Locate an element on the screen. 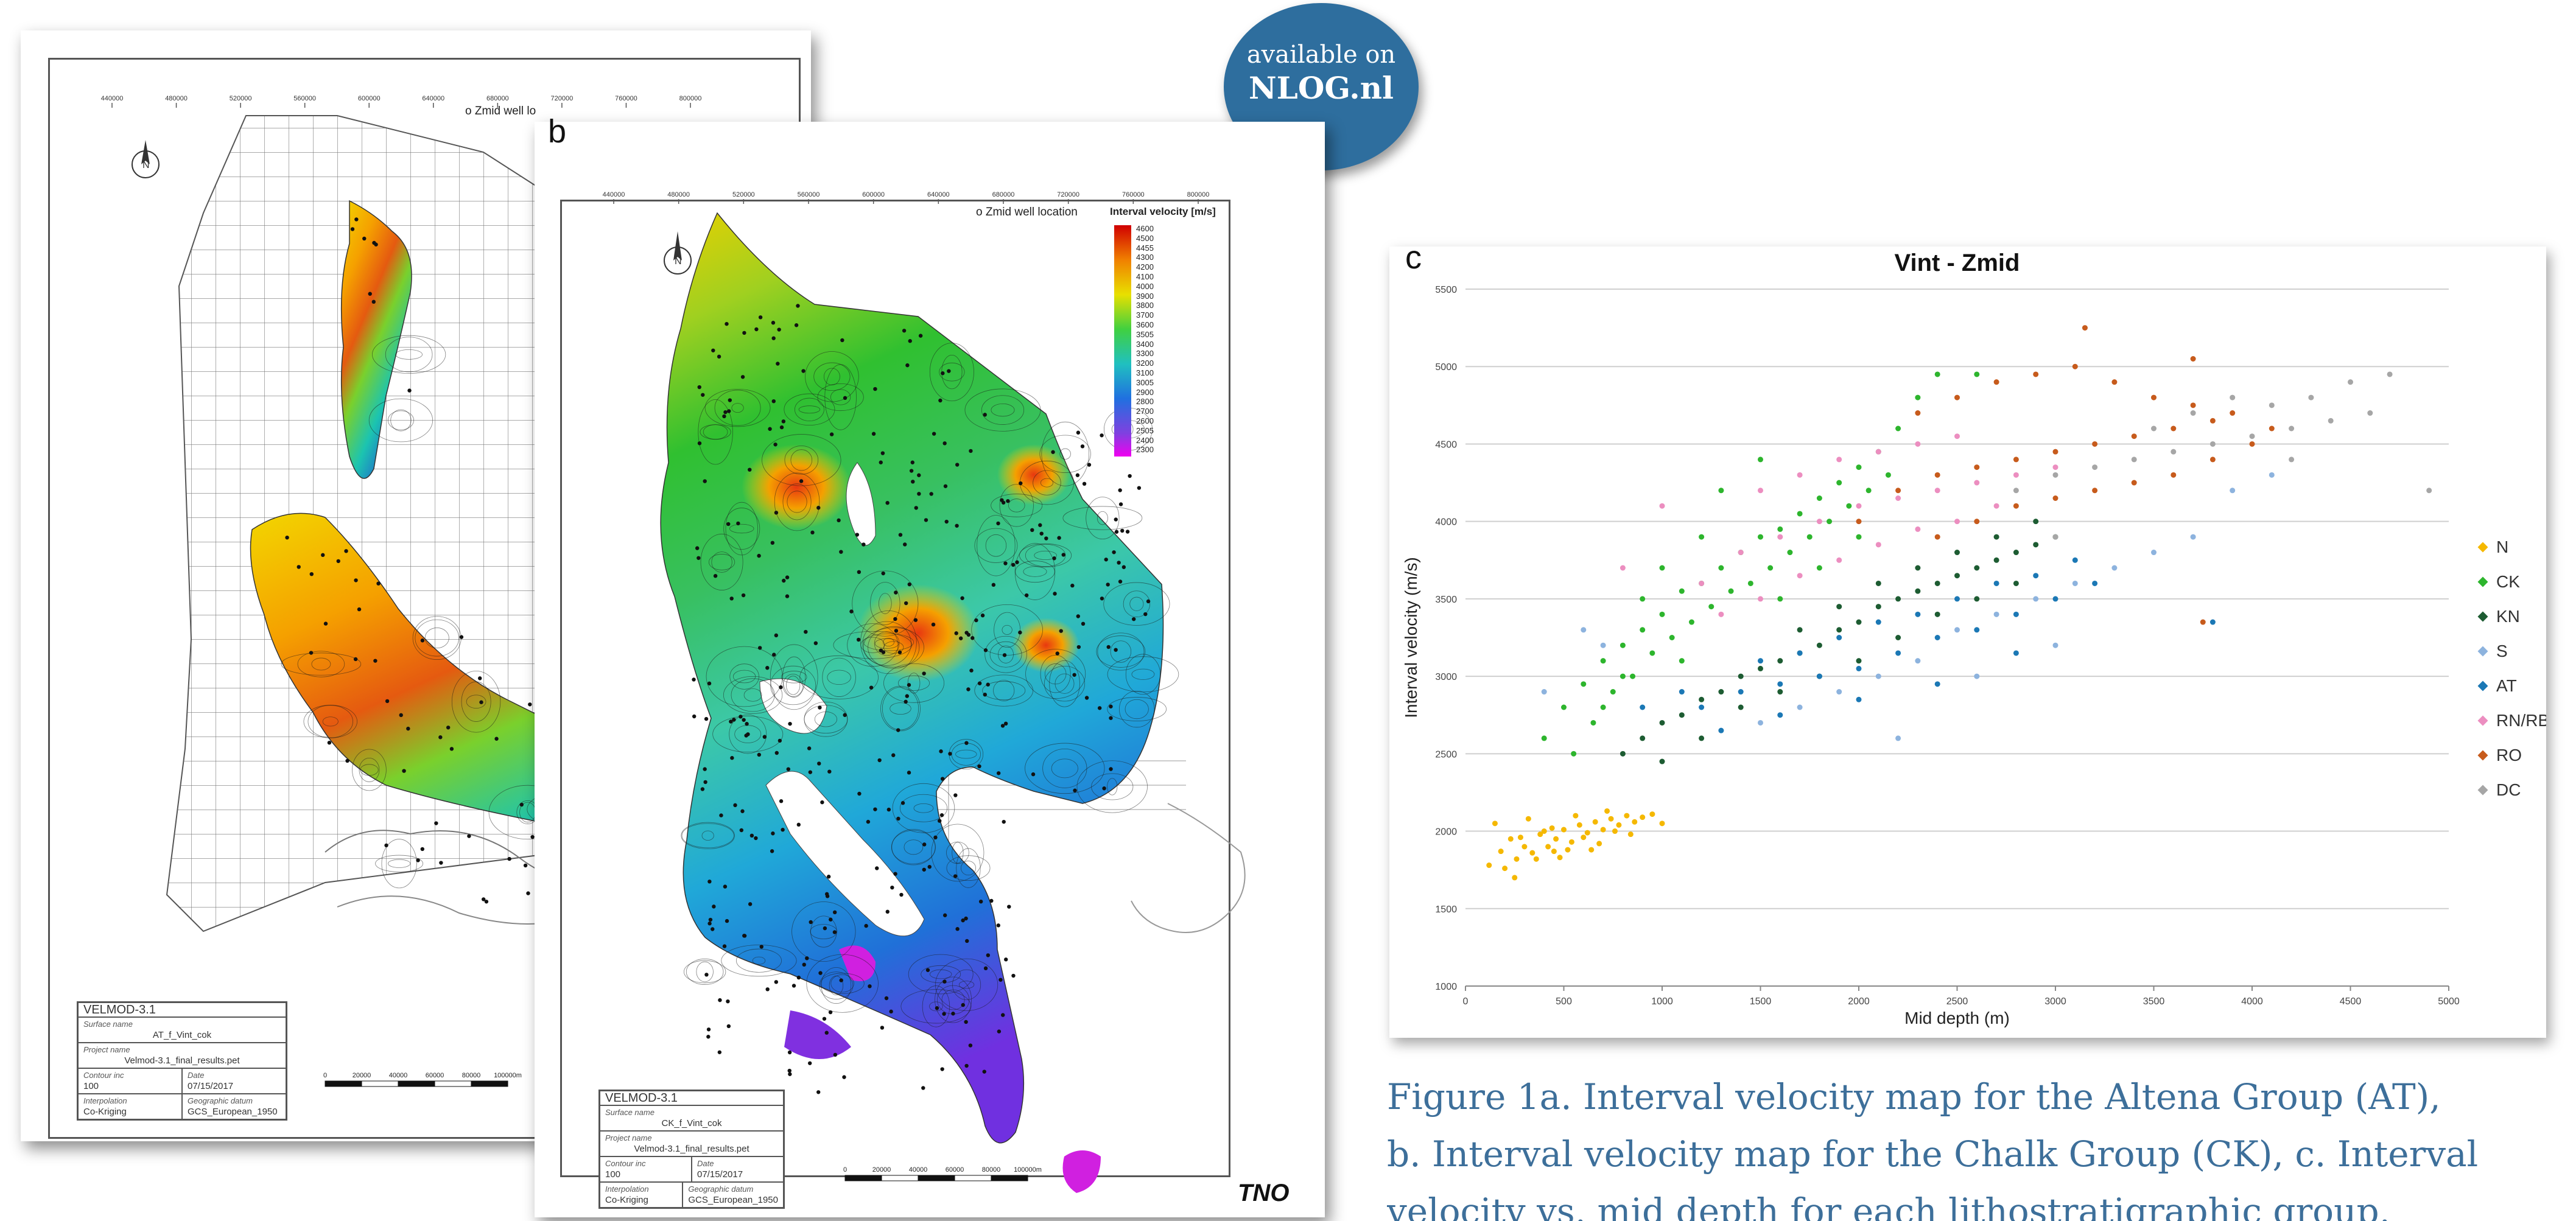  map-a-velocity-north is located at coordinates (376, 339).